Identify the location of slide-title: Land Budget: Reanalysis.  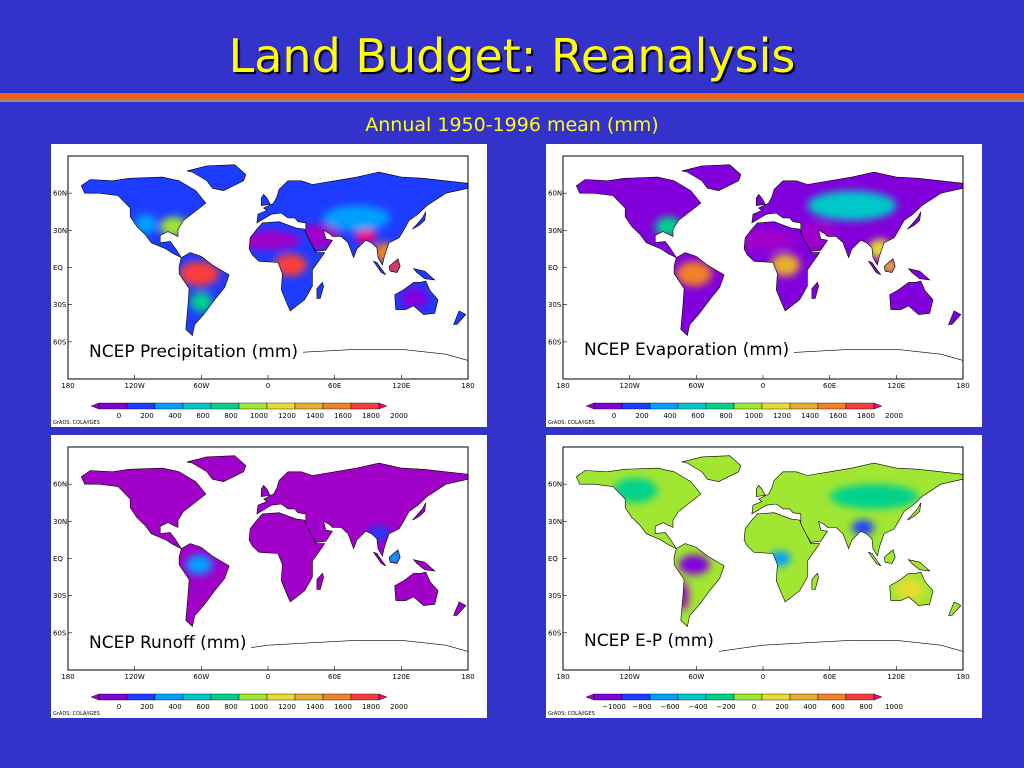
(512, 56).